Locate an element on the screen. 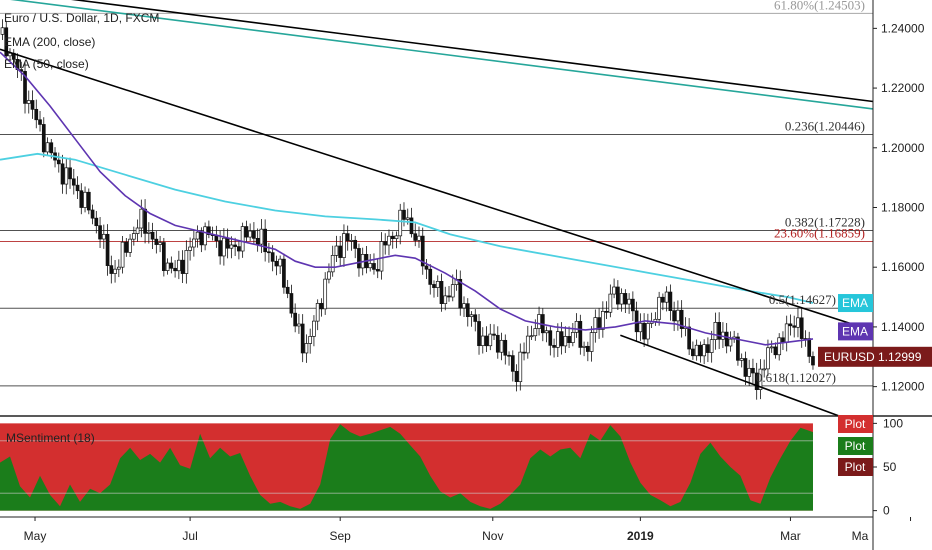 The image size is (932, 550). trendline is located at coordinates (730, 376).